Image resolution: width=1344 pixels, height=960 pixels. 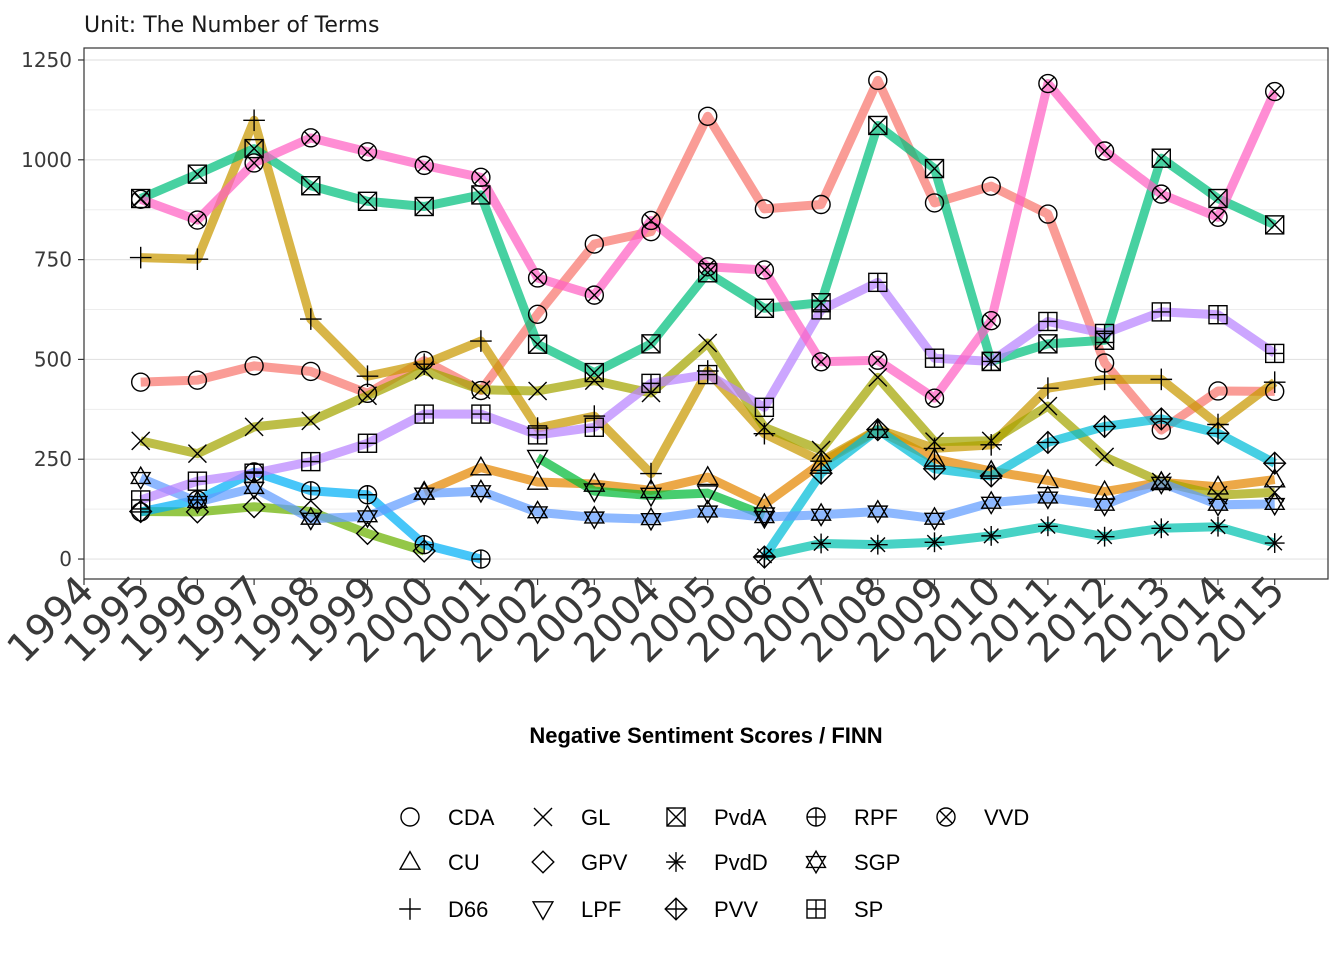 I want to click on series-line-lpf, so click(x=651, y=486).